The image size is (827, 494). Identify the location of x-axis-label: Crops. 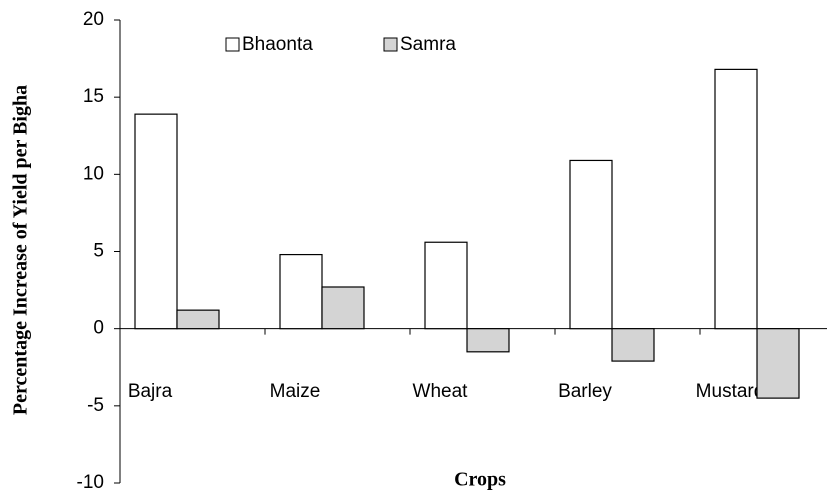
(480, 480).